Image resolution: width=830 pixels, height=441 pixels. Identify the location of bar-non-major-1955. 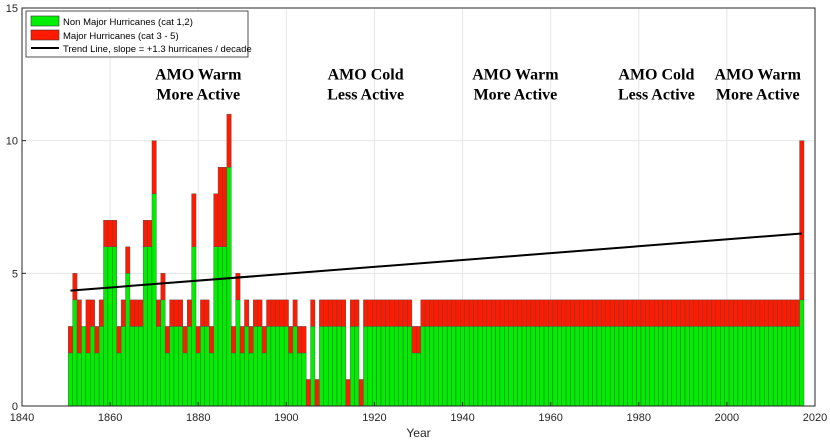
(529, 366).